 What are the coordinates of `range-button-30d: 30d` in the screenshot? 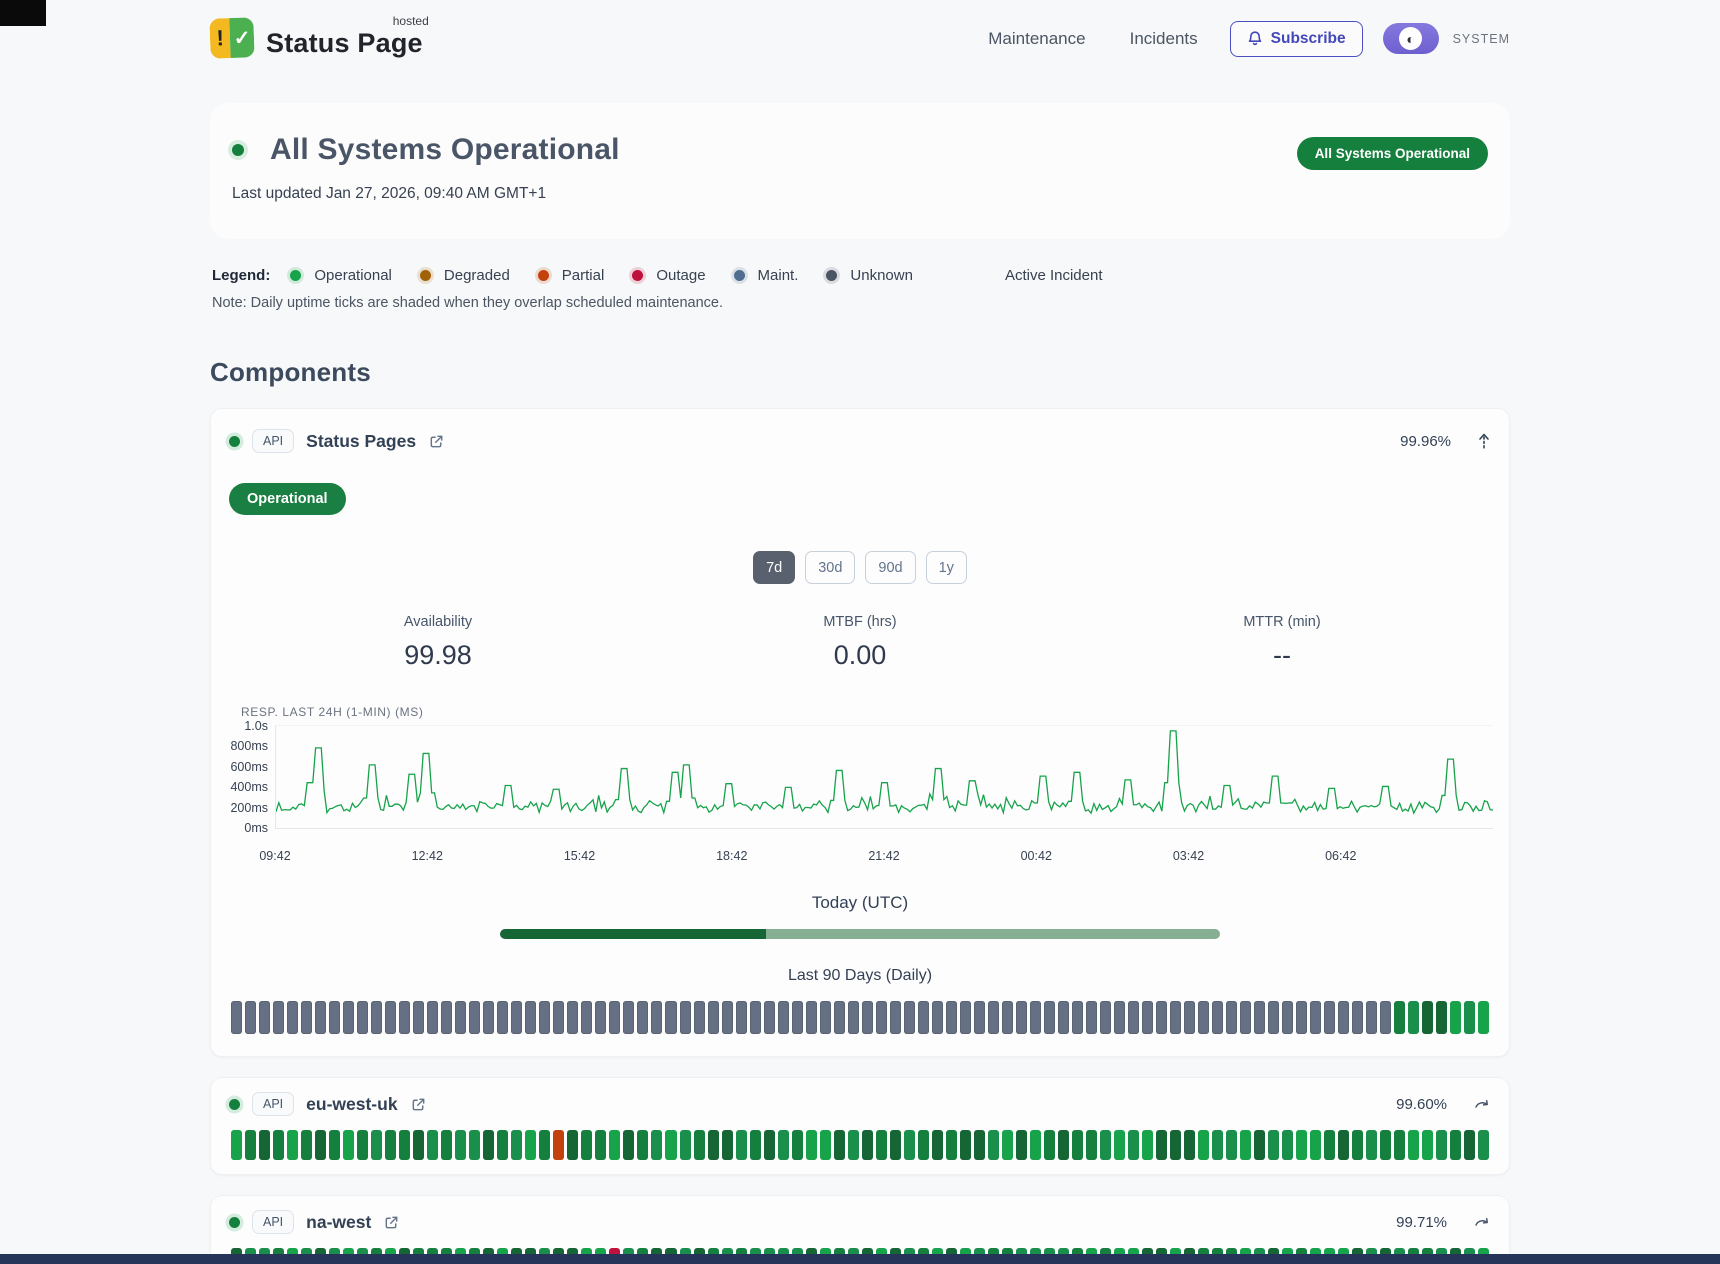 It's located at (830, 567).